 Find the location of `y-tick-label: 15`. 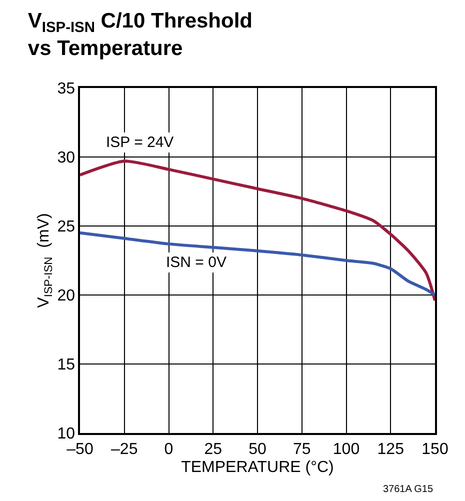

y-tick-label: 15 is located at coordinates (66, 365).